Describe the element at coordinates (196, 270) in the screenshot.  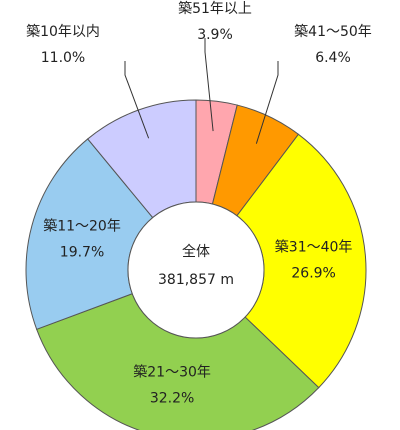
I see `donut-hole` at that location.